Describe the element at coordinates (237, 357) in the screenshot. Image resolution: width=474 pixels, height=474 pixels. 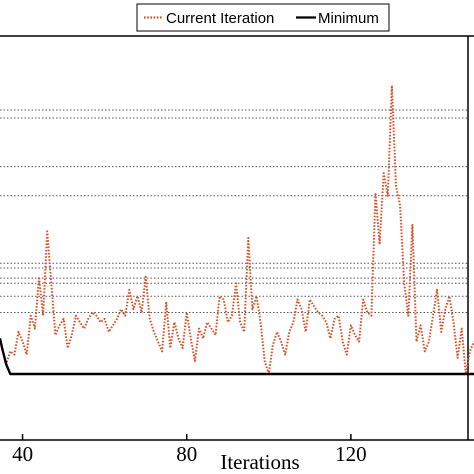
I see `series-minimum` at that location.